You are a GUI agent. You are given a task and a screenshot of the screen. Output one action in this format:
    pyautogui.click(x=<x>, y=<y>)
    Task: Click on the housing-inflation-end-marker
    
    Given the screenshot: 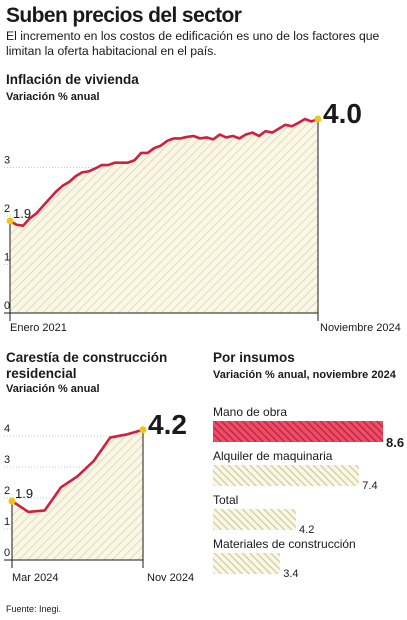 What is the action you would take?
    pyautogui.click(x=318, y=119)
    